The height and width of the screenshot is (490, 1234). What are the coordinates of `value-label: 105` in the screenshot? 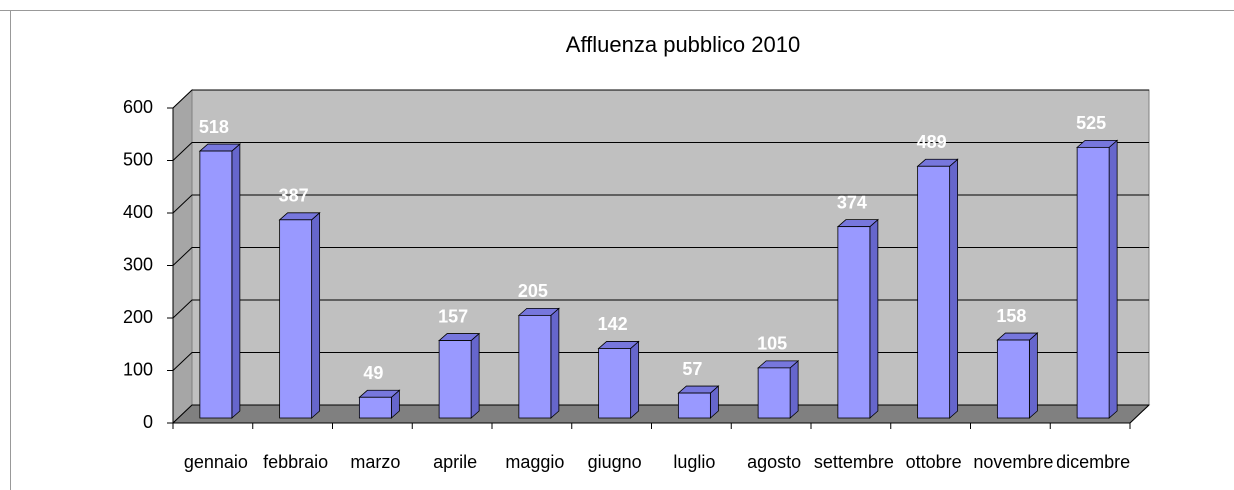 It's located at (772, 344).